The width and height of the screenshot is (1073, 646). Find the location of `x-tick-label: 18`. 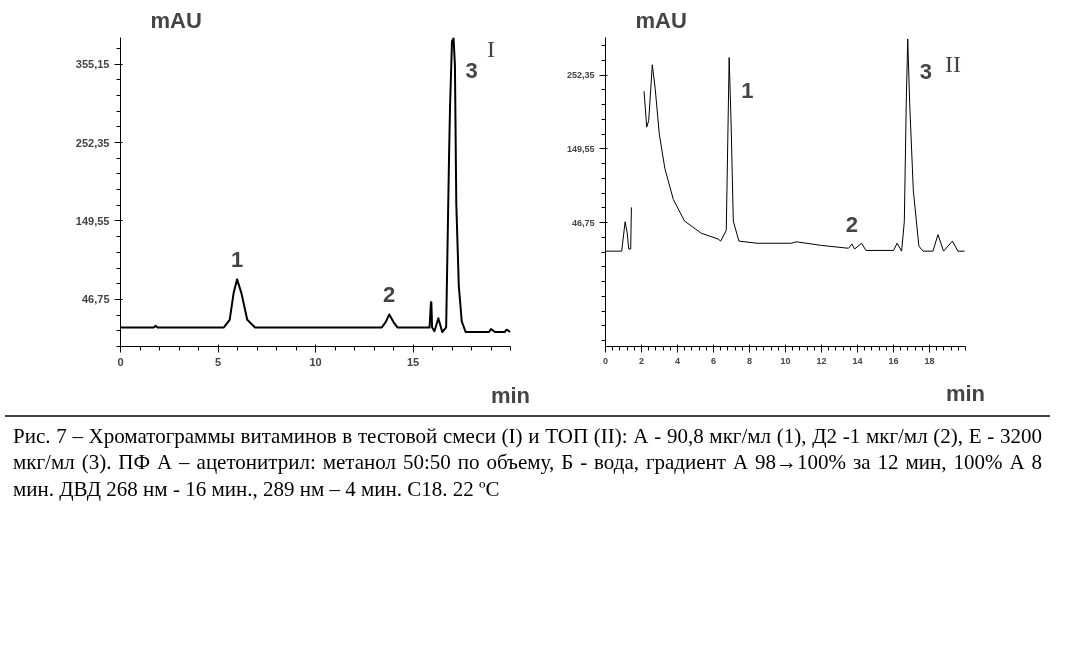

x-tick-label: 18 is located at coordinates (929, 360).